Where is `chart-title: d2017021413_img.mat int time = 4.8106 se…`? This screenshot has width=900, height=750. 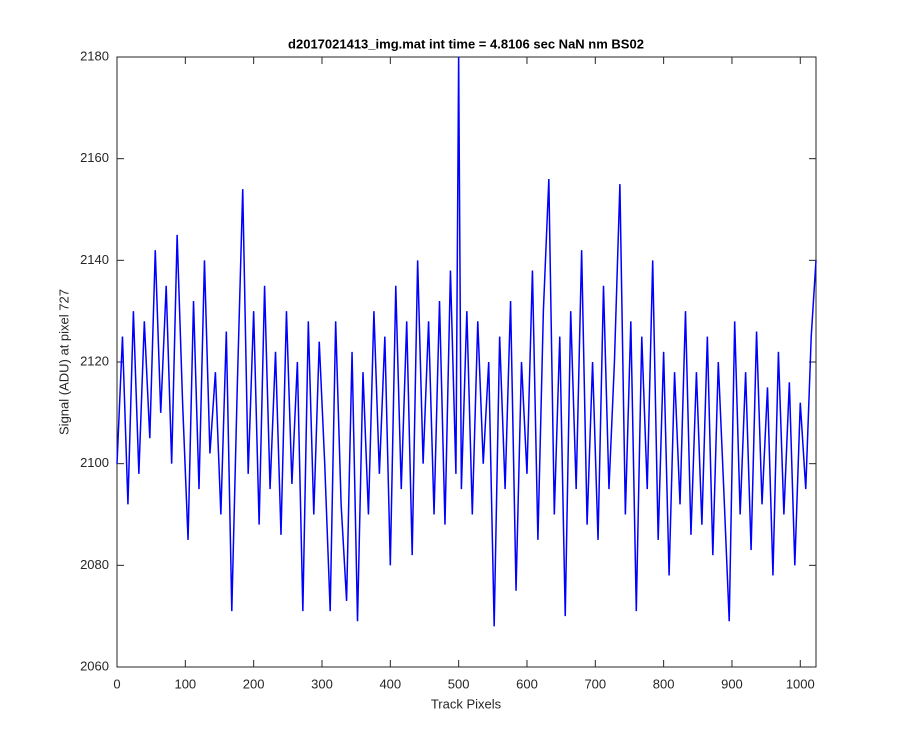
chart-title: d2017021413_img.mat int time = 4.8106 se… is located at coordinates (466, 43).